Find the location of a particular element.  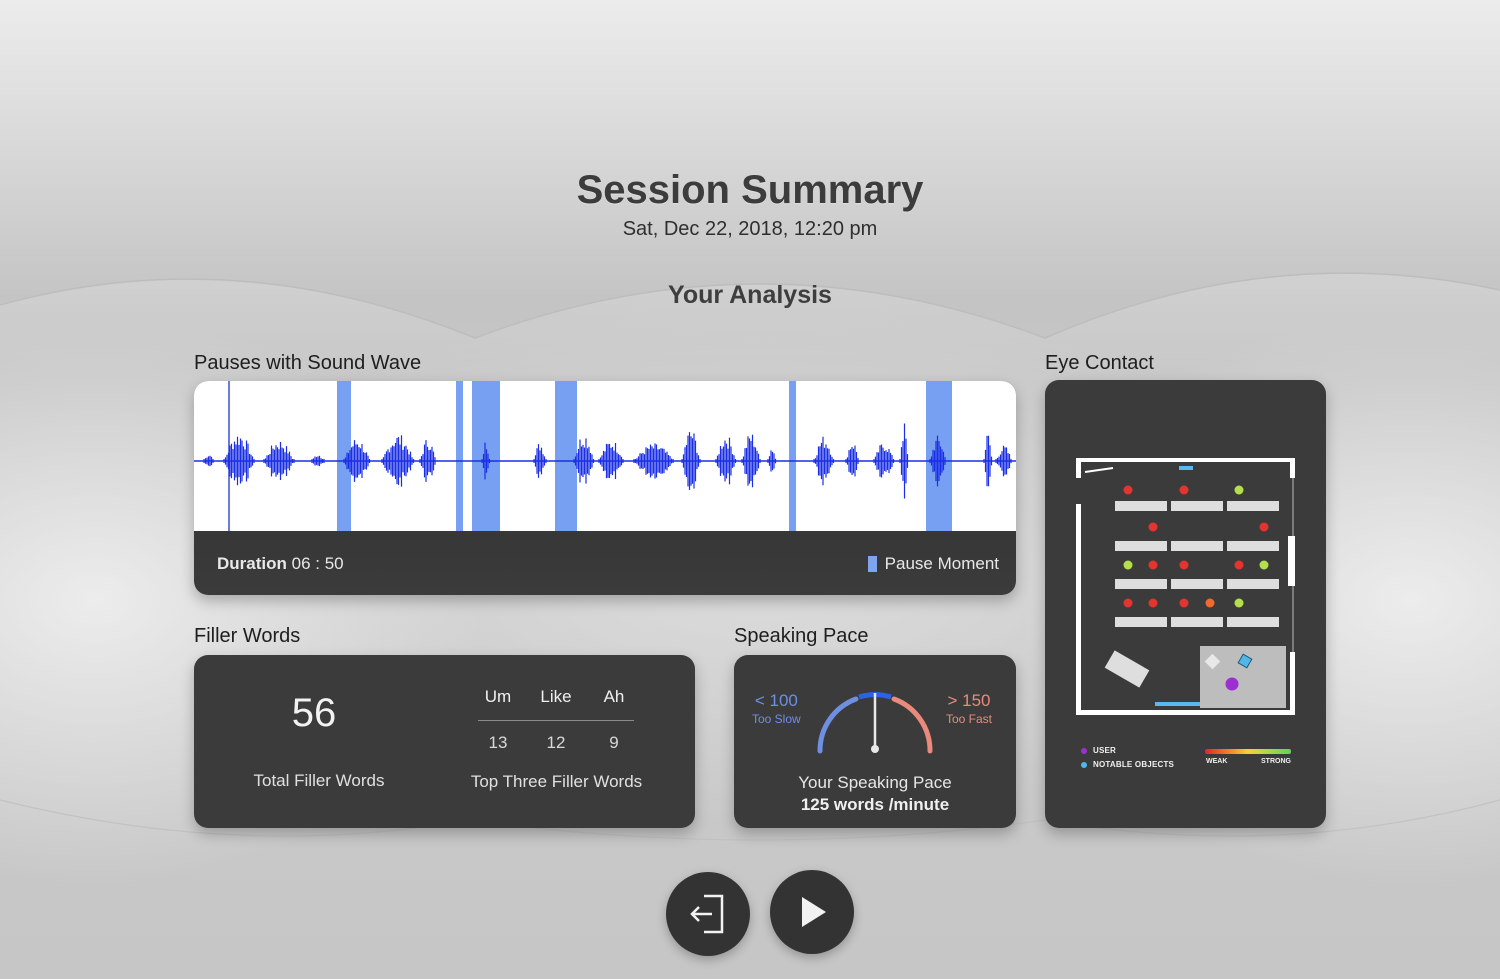

eye-contact-card: USER NOTABLE OBJECTS WEAK STRONG is located at coordinates (1185, 604).